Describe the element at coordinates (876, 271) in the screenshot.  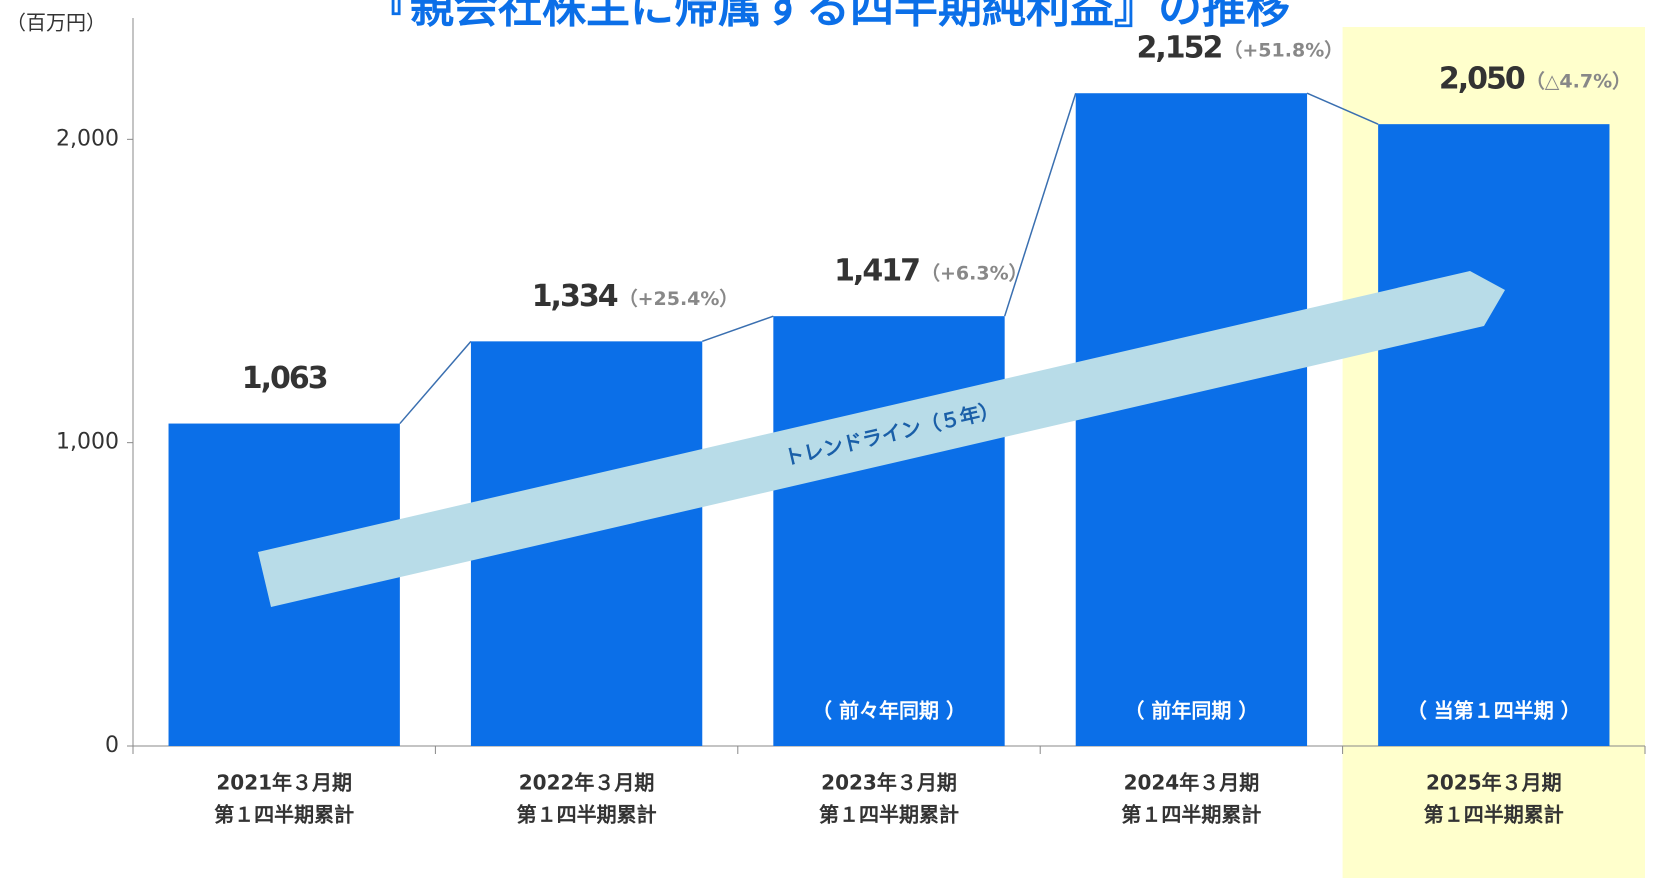
I see `value-label: 1,417` at that location.